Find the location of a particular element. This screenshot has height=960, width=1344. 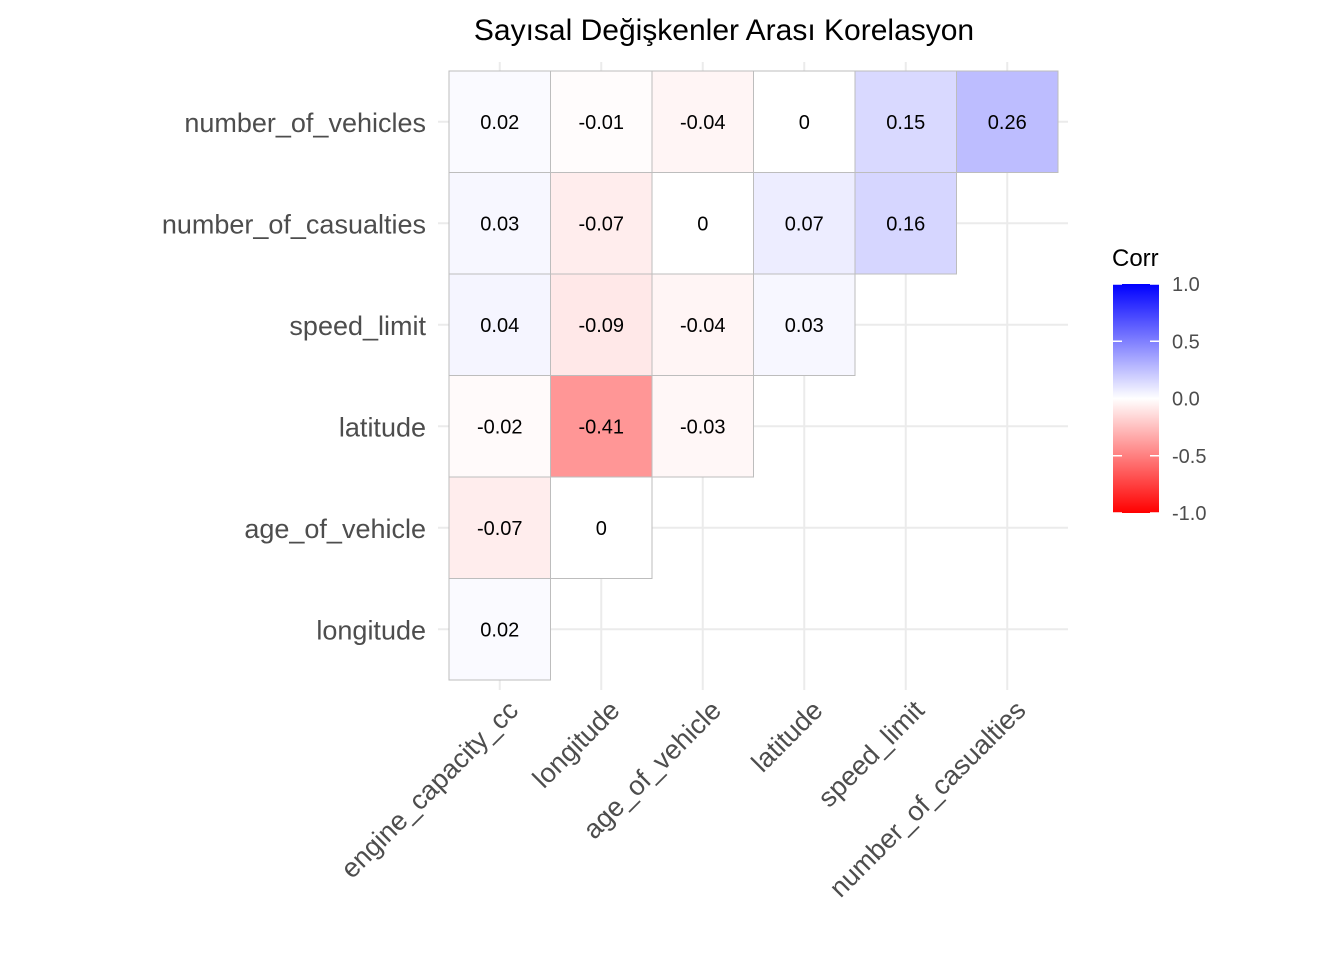

y-tick-label: longitude is located at coordinates (371, 630).